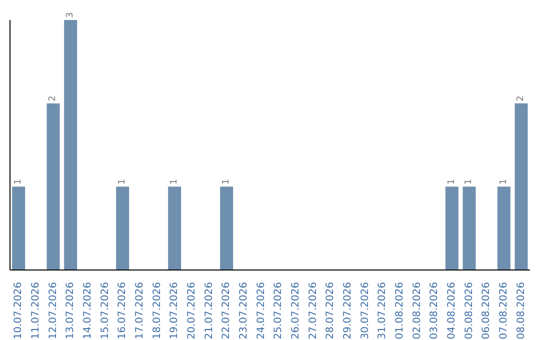  I want to click on x-tick-label: 13.07.2026, so click(70, 311).